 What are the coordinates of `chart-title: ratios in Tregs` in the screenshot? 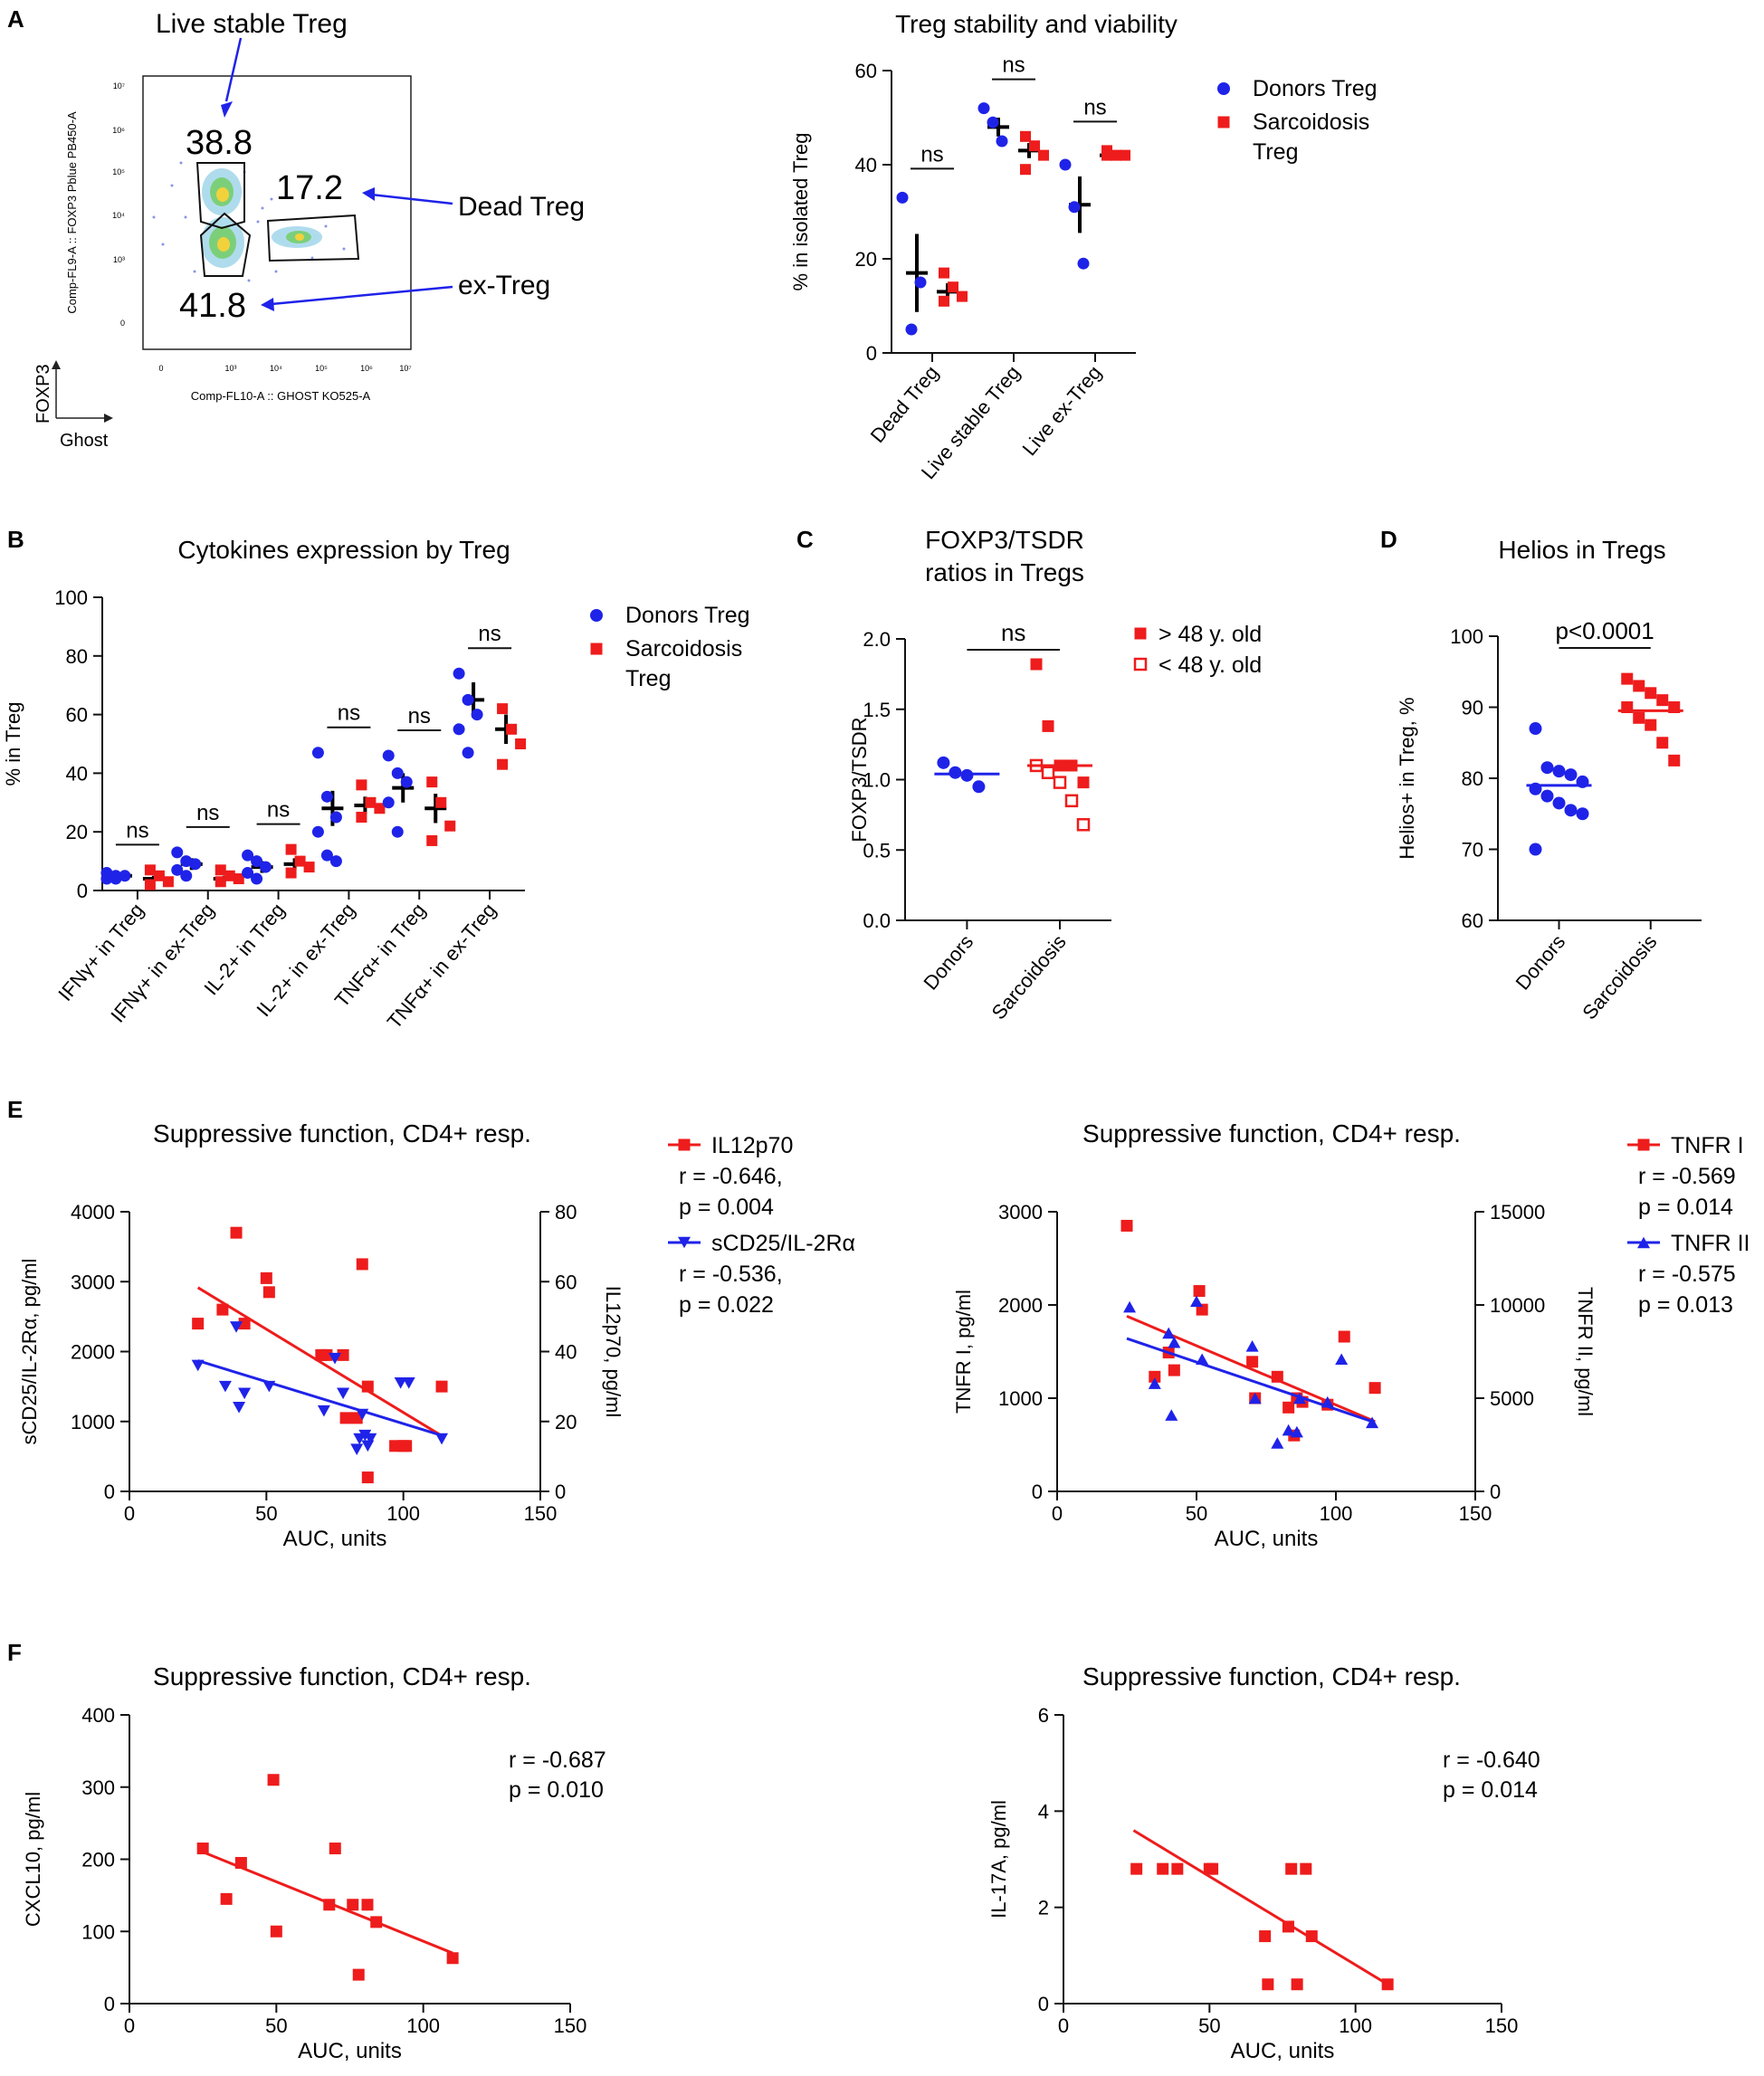 It's located at (1004, 572).